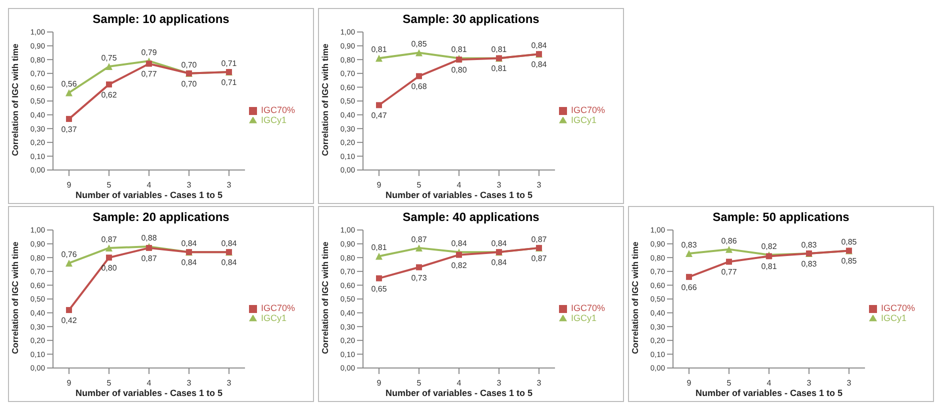 This screenshot has height=407, width=942. What do you see at coordinates (69, 321) in the screenshot?
I see `data-label: 0,42` at bounding box center [69, 321].